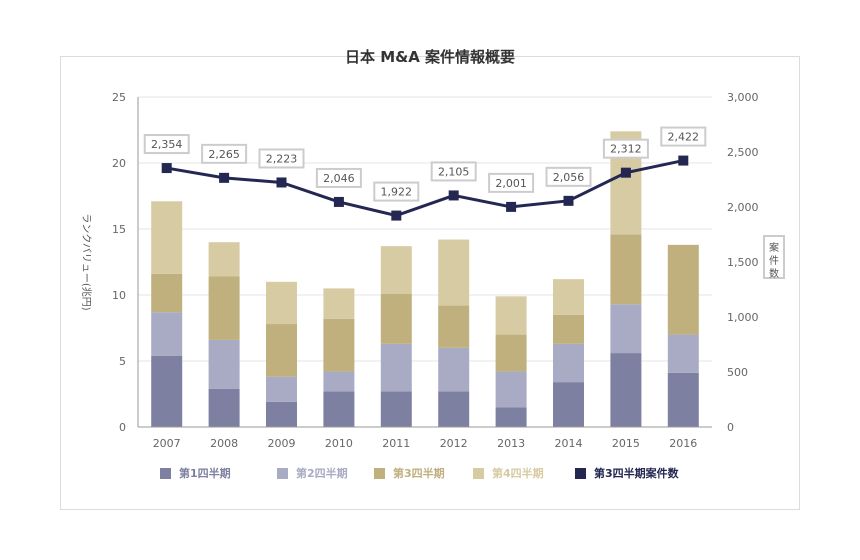  Describe the element at coordinates (683, 443) in the screenshot. I see `x-tick-label: 2016` at that location.